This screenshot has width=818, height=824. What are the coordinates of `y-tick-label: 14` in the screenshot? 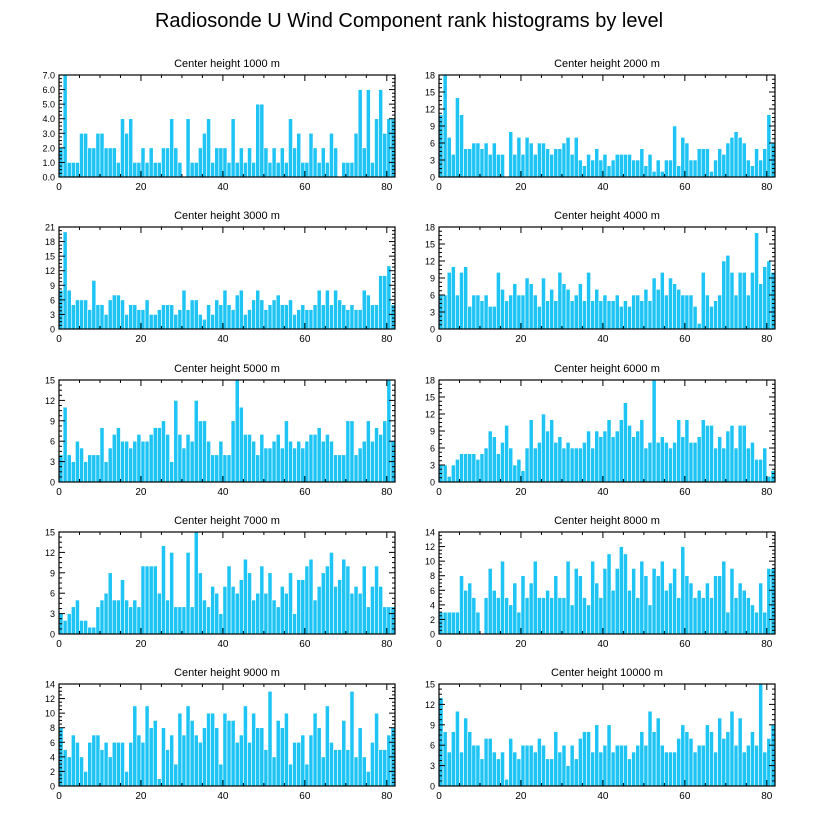 It's located at (50, 685).